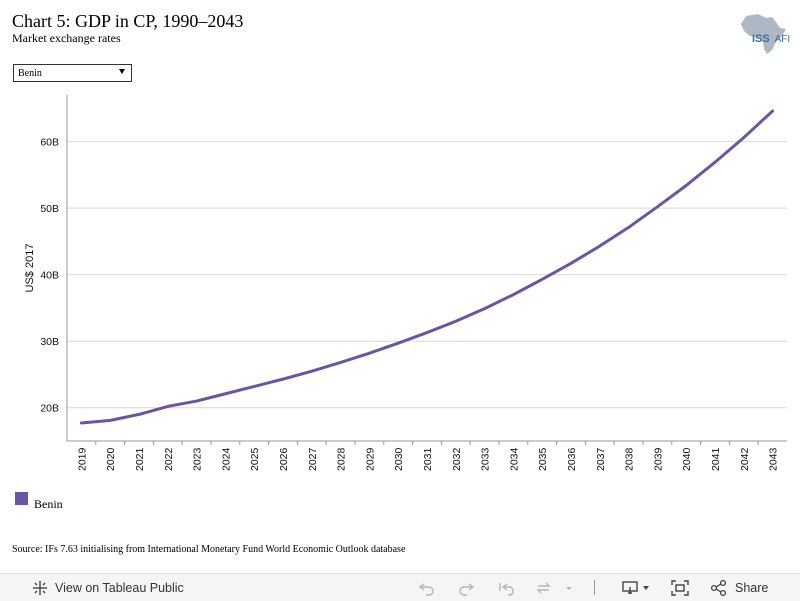  I want to click on fullscreen-button, so click(680, 587).